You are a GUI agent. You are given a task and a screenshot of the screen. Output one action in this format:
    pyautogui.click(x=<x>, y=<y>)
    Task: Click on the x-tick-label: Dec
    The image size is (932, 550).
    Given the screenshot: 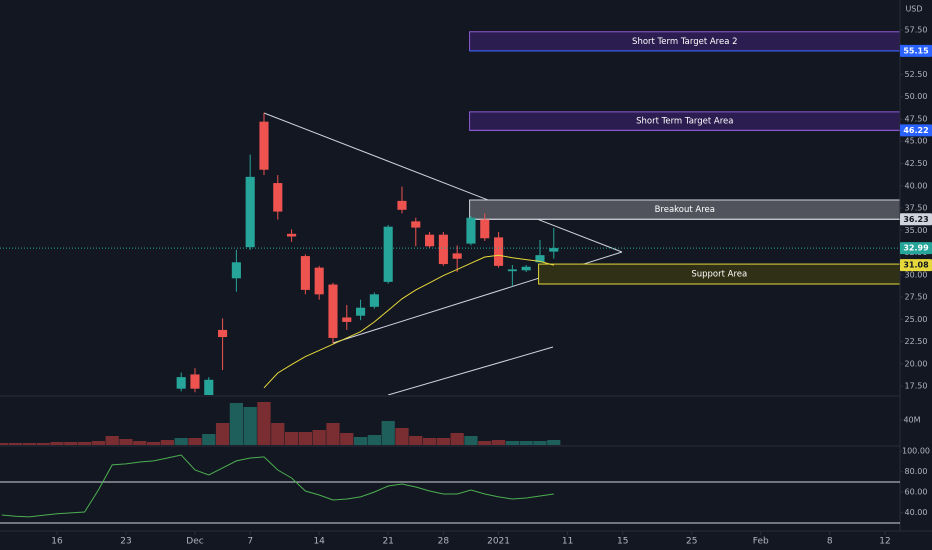 What is the action you would take?
    pyautogui.click(x=194, y=542)
    